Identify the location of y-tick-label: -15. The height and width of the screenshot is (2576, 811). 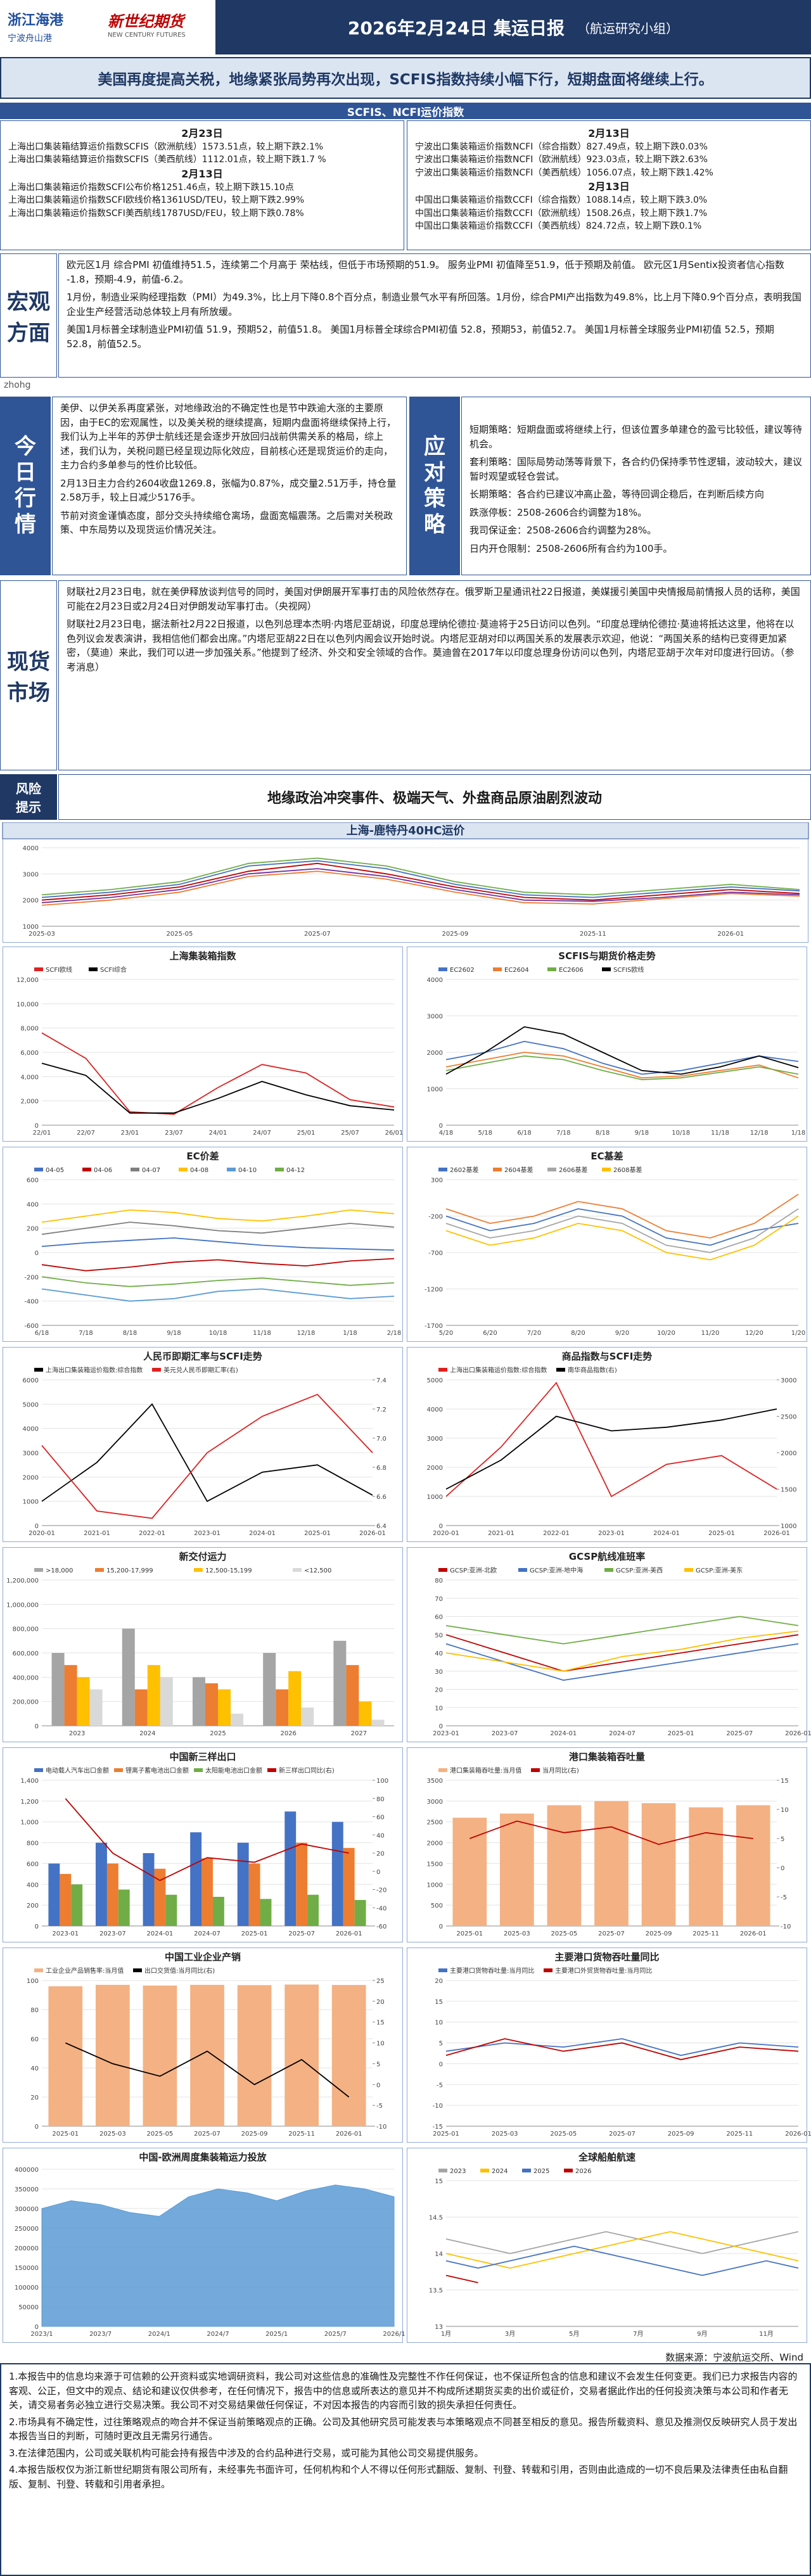
(438, 2127).